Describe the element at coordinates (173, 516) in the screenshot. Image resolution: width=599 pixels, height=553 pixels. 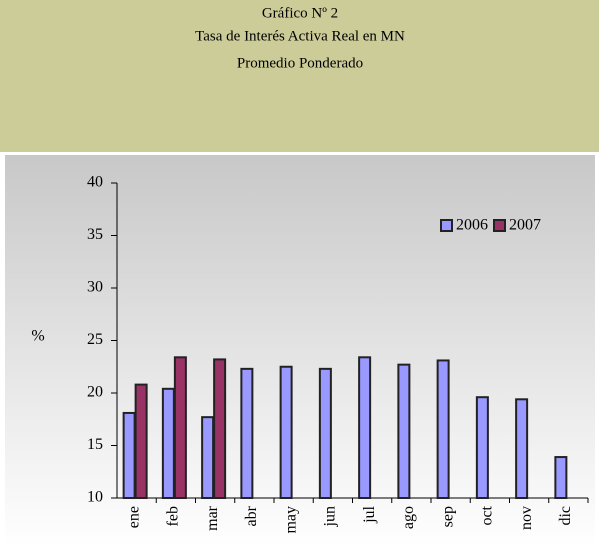
I see `x-tick-label: feb` at that location.